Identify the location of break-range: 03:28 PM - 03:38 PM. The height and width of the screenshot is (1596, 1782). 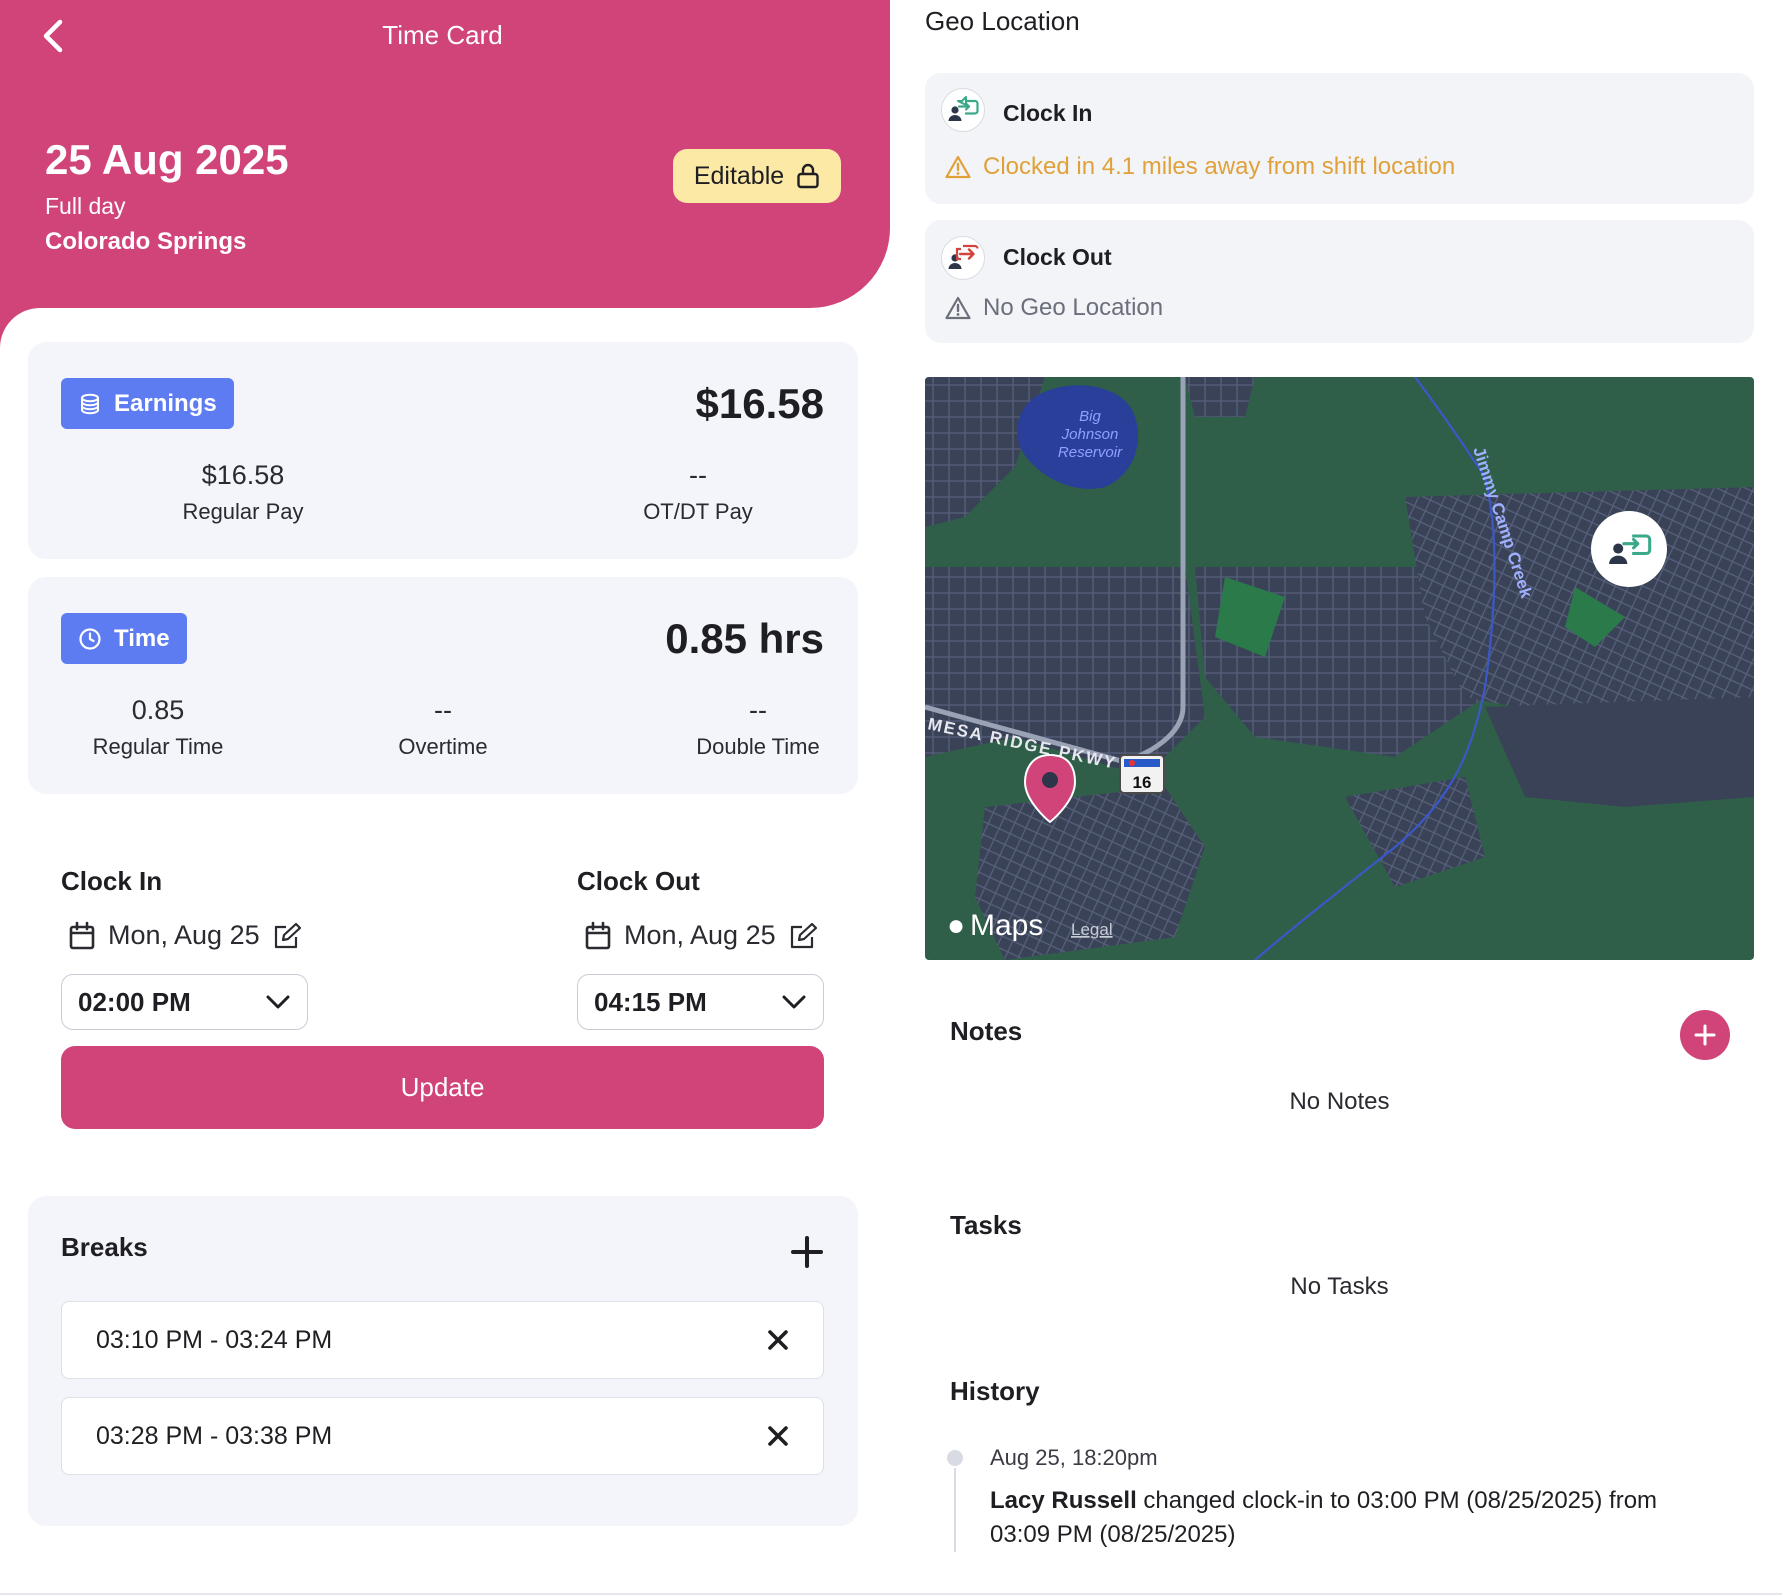
(214, 1435).